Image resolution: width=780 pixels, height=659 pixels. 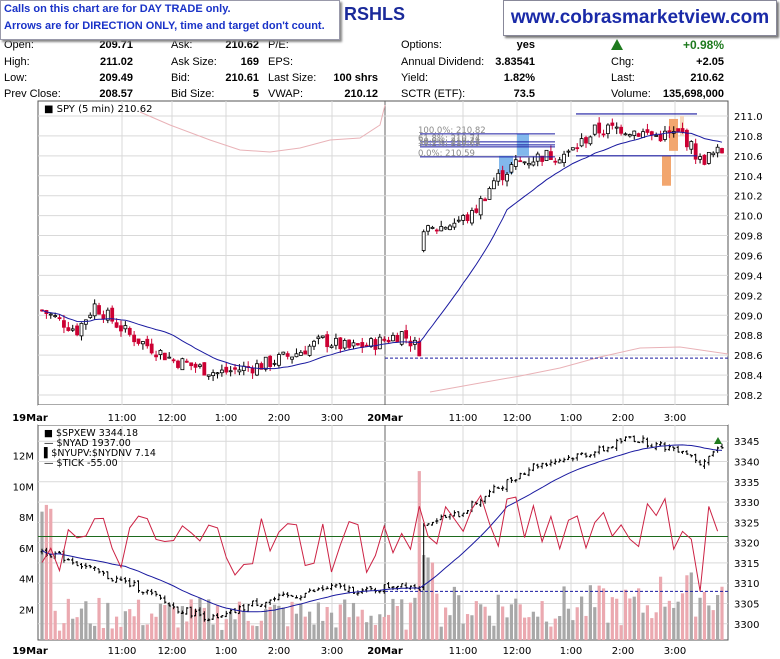 What do you see at coordinates (748, 336) in the screenshot?
I see `price-tick-label: 208.8` at bounding box center [748, 336].